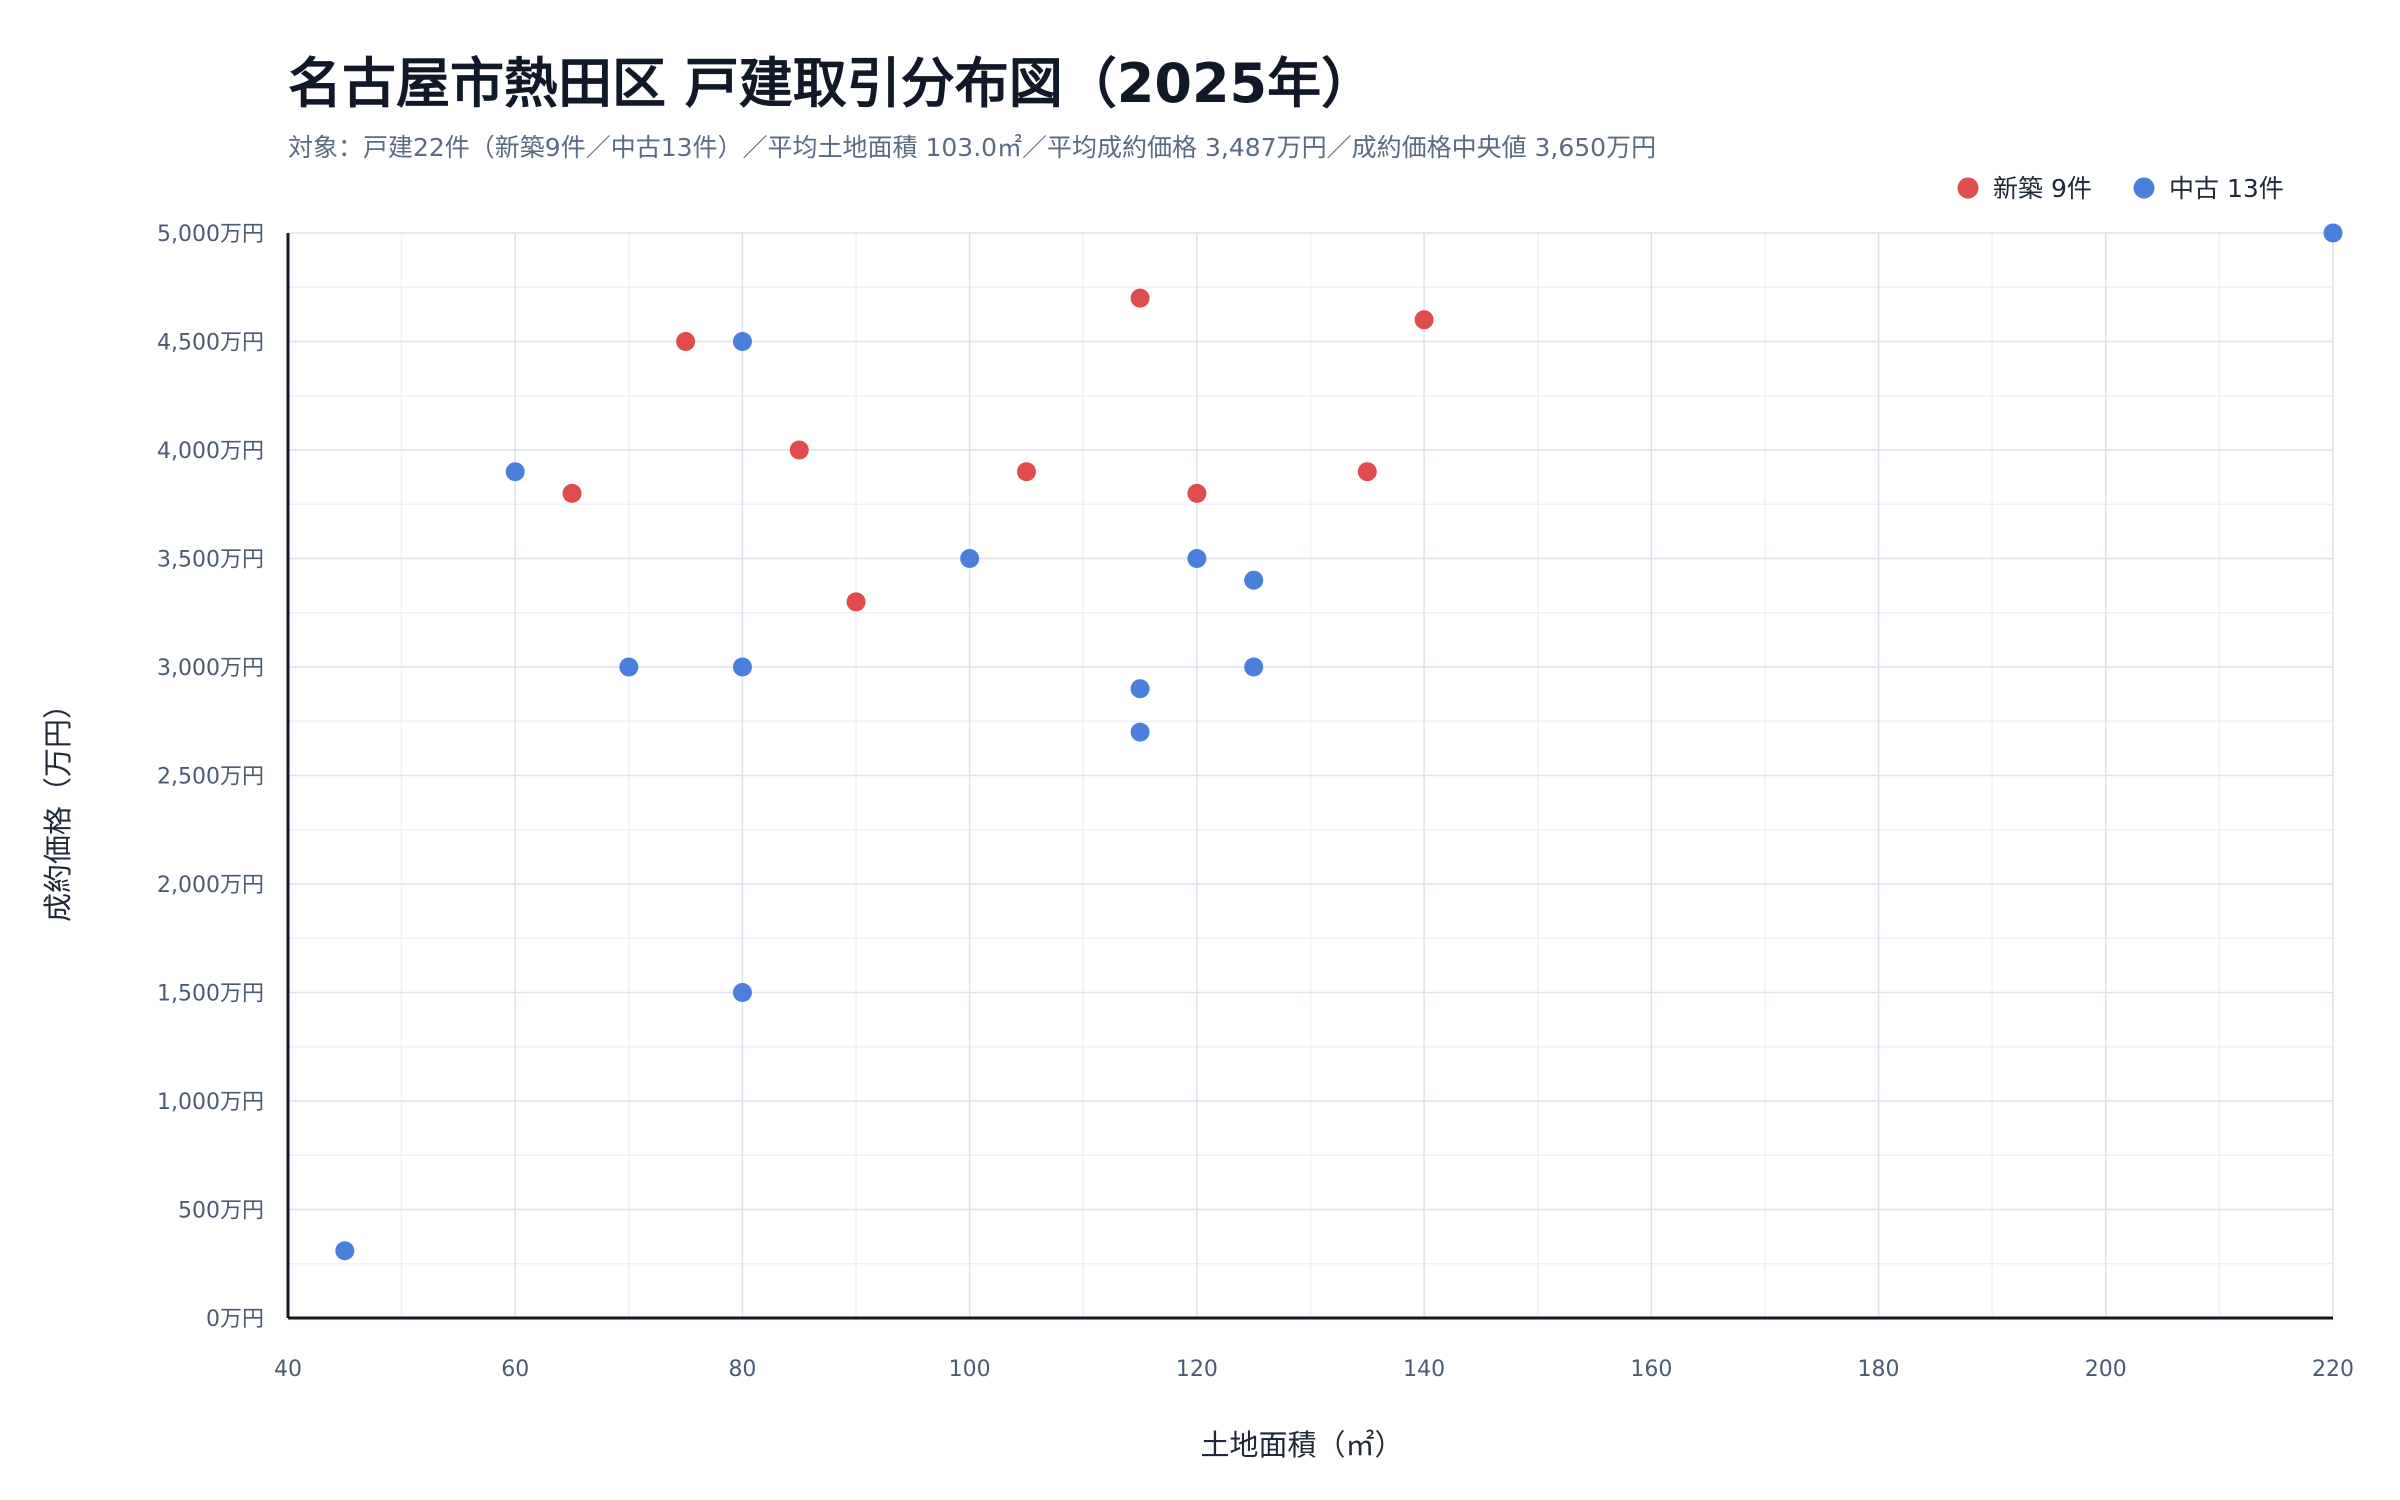 The width and height of the screenshot is (2400, 1500). I want to click on legend-marker-new, so click(1968, 188).